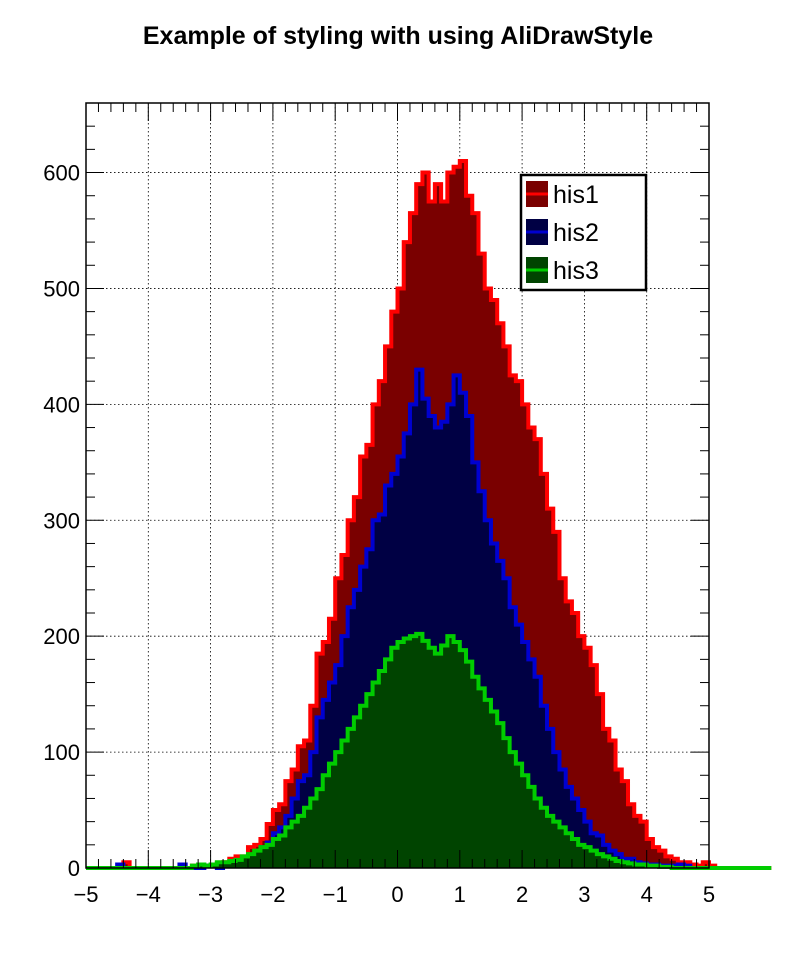 Image resolution: width=796 pixels, height=974 pixels. I want to click on y-tick-label: 300, so click(61, 520).